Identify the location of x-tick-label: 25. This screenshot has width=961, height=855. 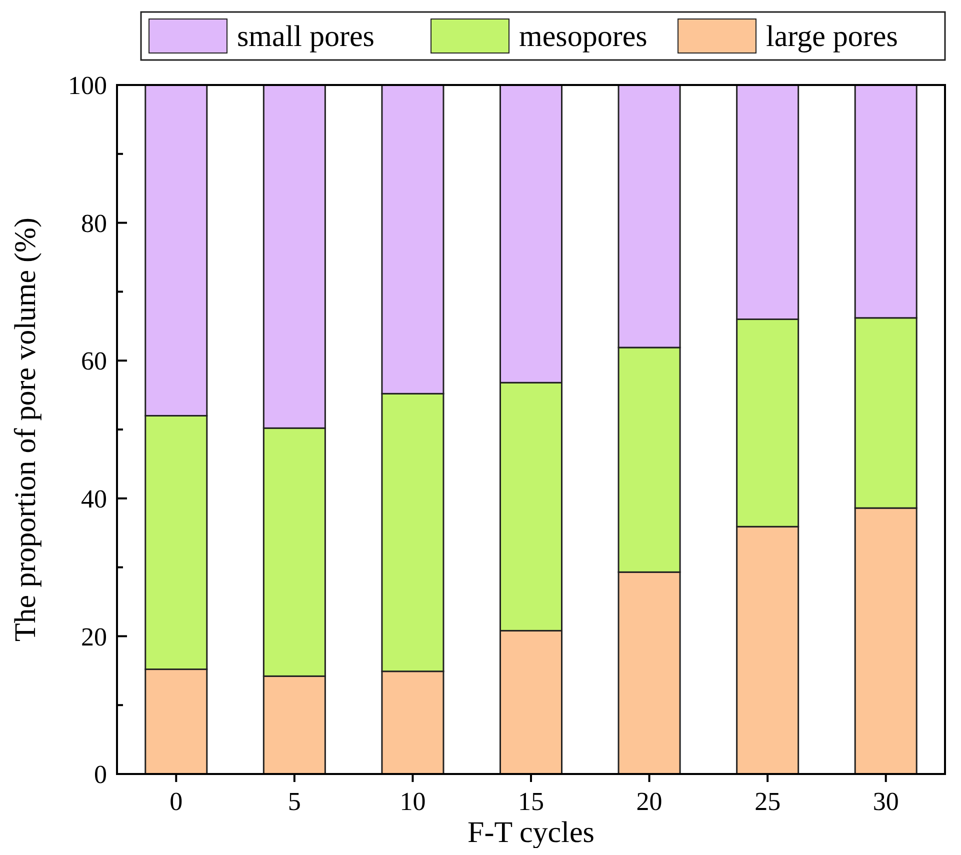
(767, 801).